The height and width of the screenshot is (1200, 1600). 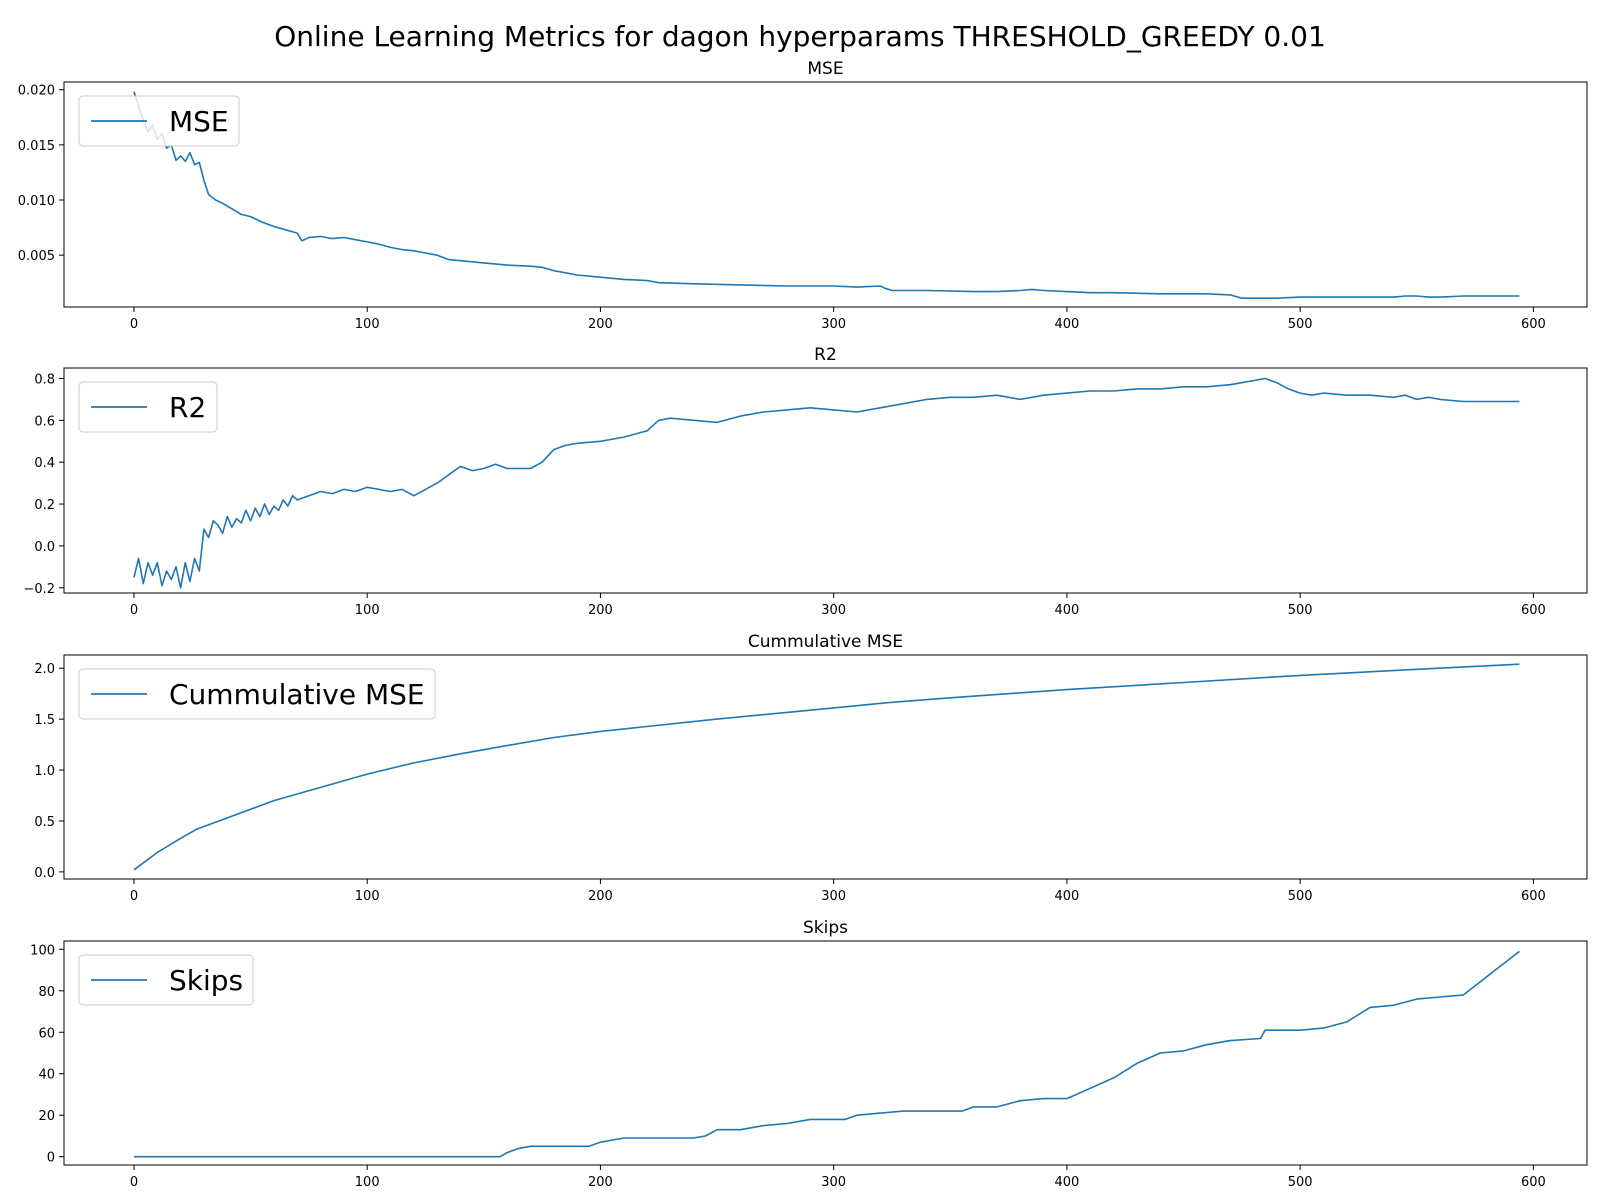 I want to click on subplot-title: R2, so click(x=825, y=355).